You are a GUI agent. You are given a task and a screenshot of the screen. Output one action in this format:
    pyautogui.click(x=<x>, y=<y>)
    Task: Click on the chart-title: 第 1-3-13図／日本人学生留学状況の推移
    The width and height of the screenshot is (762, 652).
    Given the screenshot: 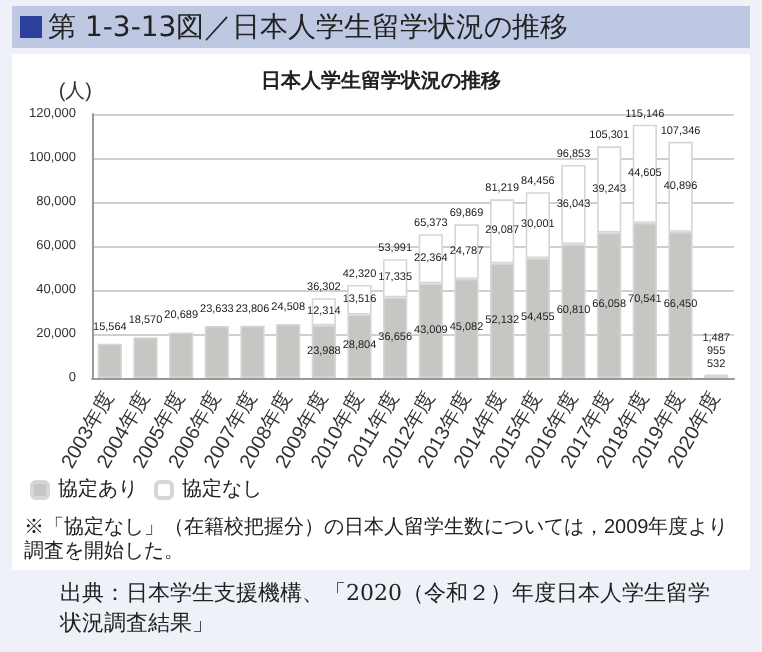 What is the action you would take?
    pyautogui.click(x=308, y=27)
    